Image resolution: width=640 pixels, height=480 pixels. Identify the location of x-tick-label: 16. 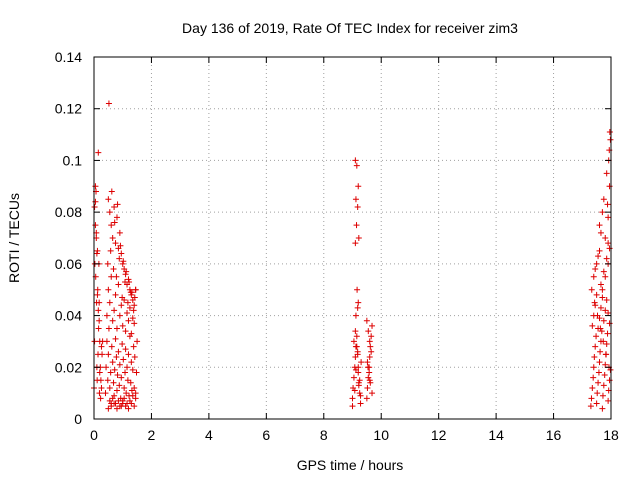
(554, 435).